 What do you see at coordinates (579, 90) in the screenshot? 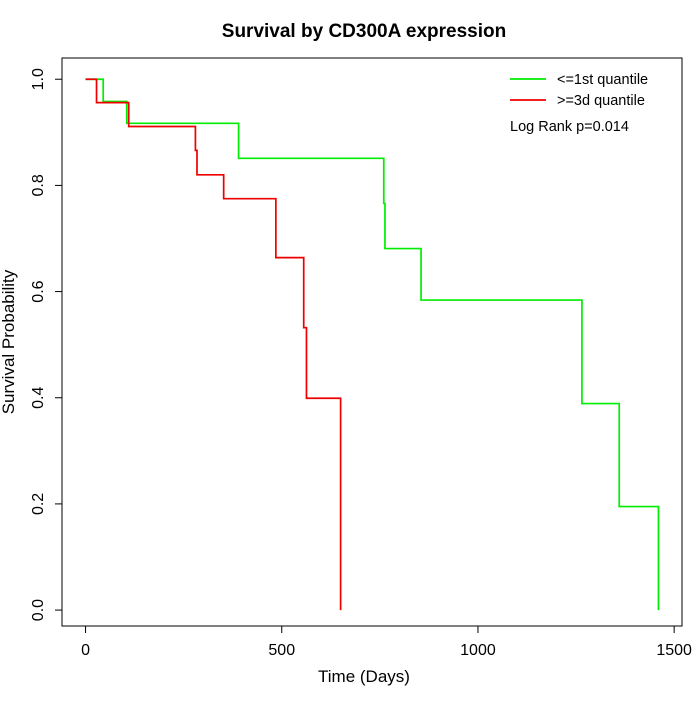
I see `legend: <=1st quantile >=3d quantile` at bounding box center [579, 90].